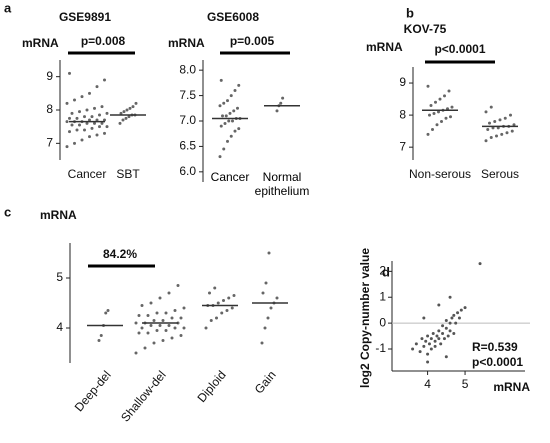 Image resolution: width=550 pixels, height=443 pixels. What do you see at coordinates (128, 174) in the screenshot?
I see `x-tick-label: SBT` at bounding box center [128, 174].